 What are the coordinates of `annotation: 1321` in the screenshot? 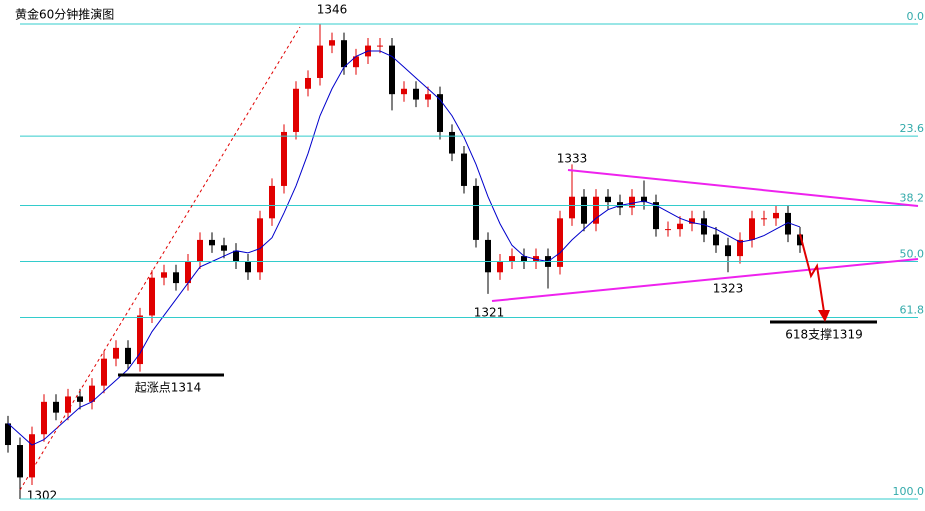 It's located at (489, 313).